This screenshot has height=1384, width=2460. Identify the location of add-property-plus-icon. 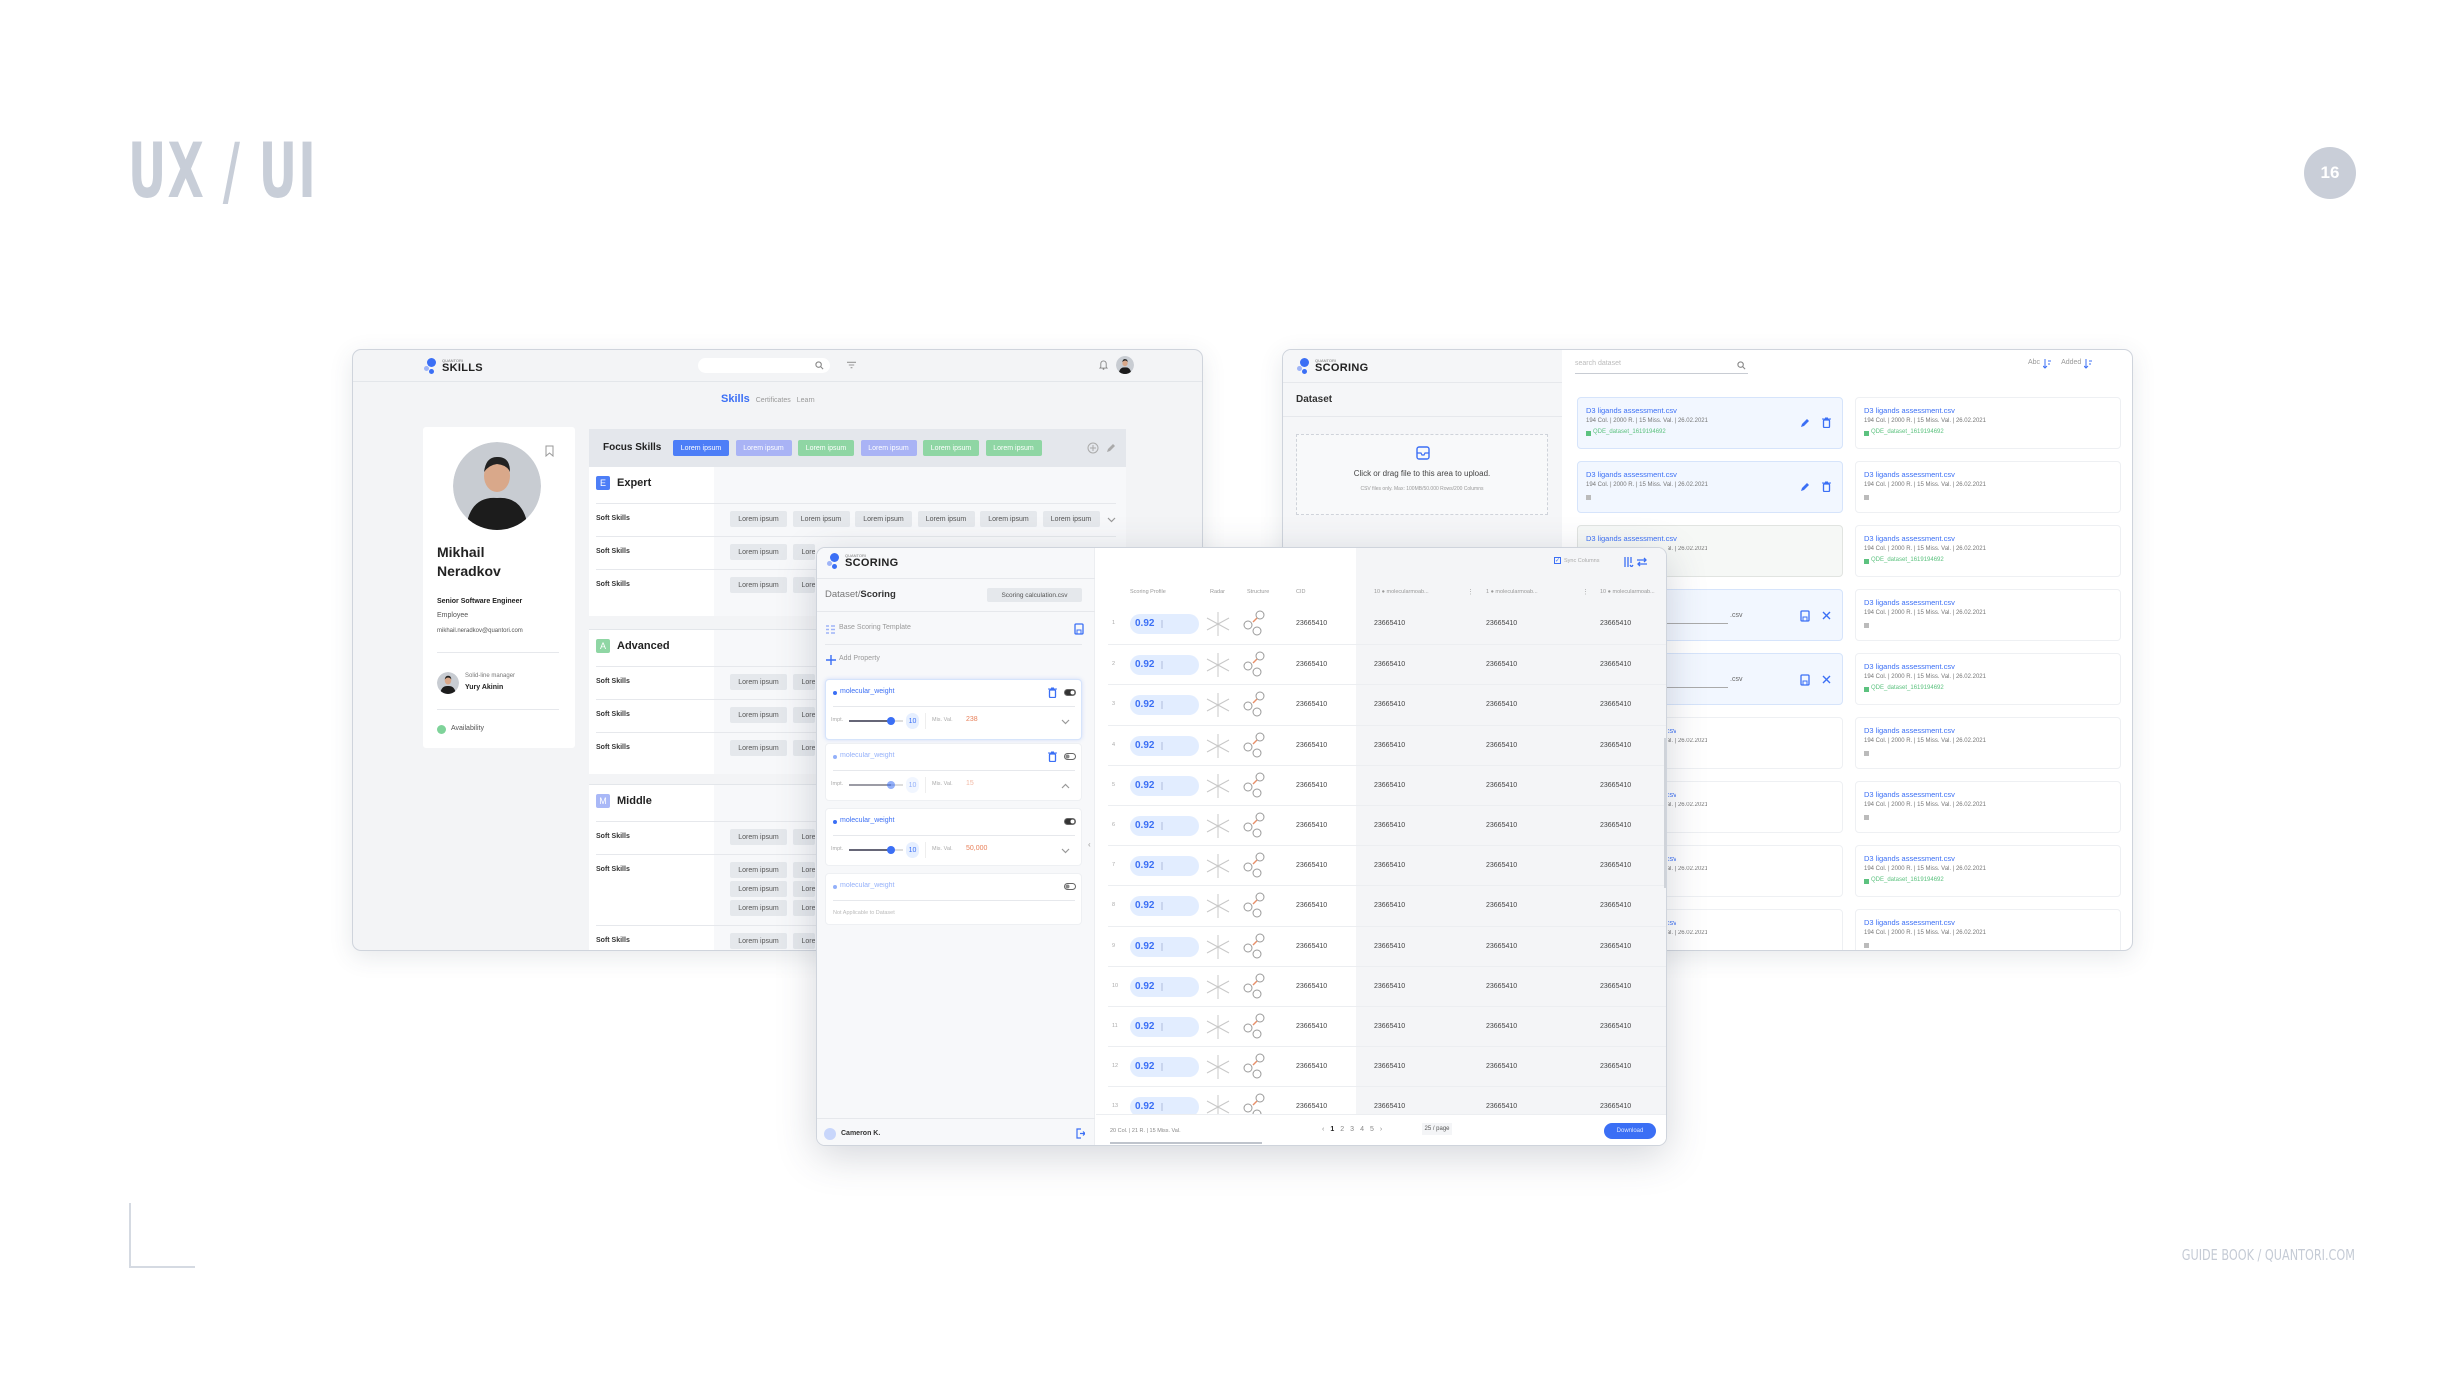
(831, 660).